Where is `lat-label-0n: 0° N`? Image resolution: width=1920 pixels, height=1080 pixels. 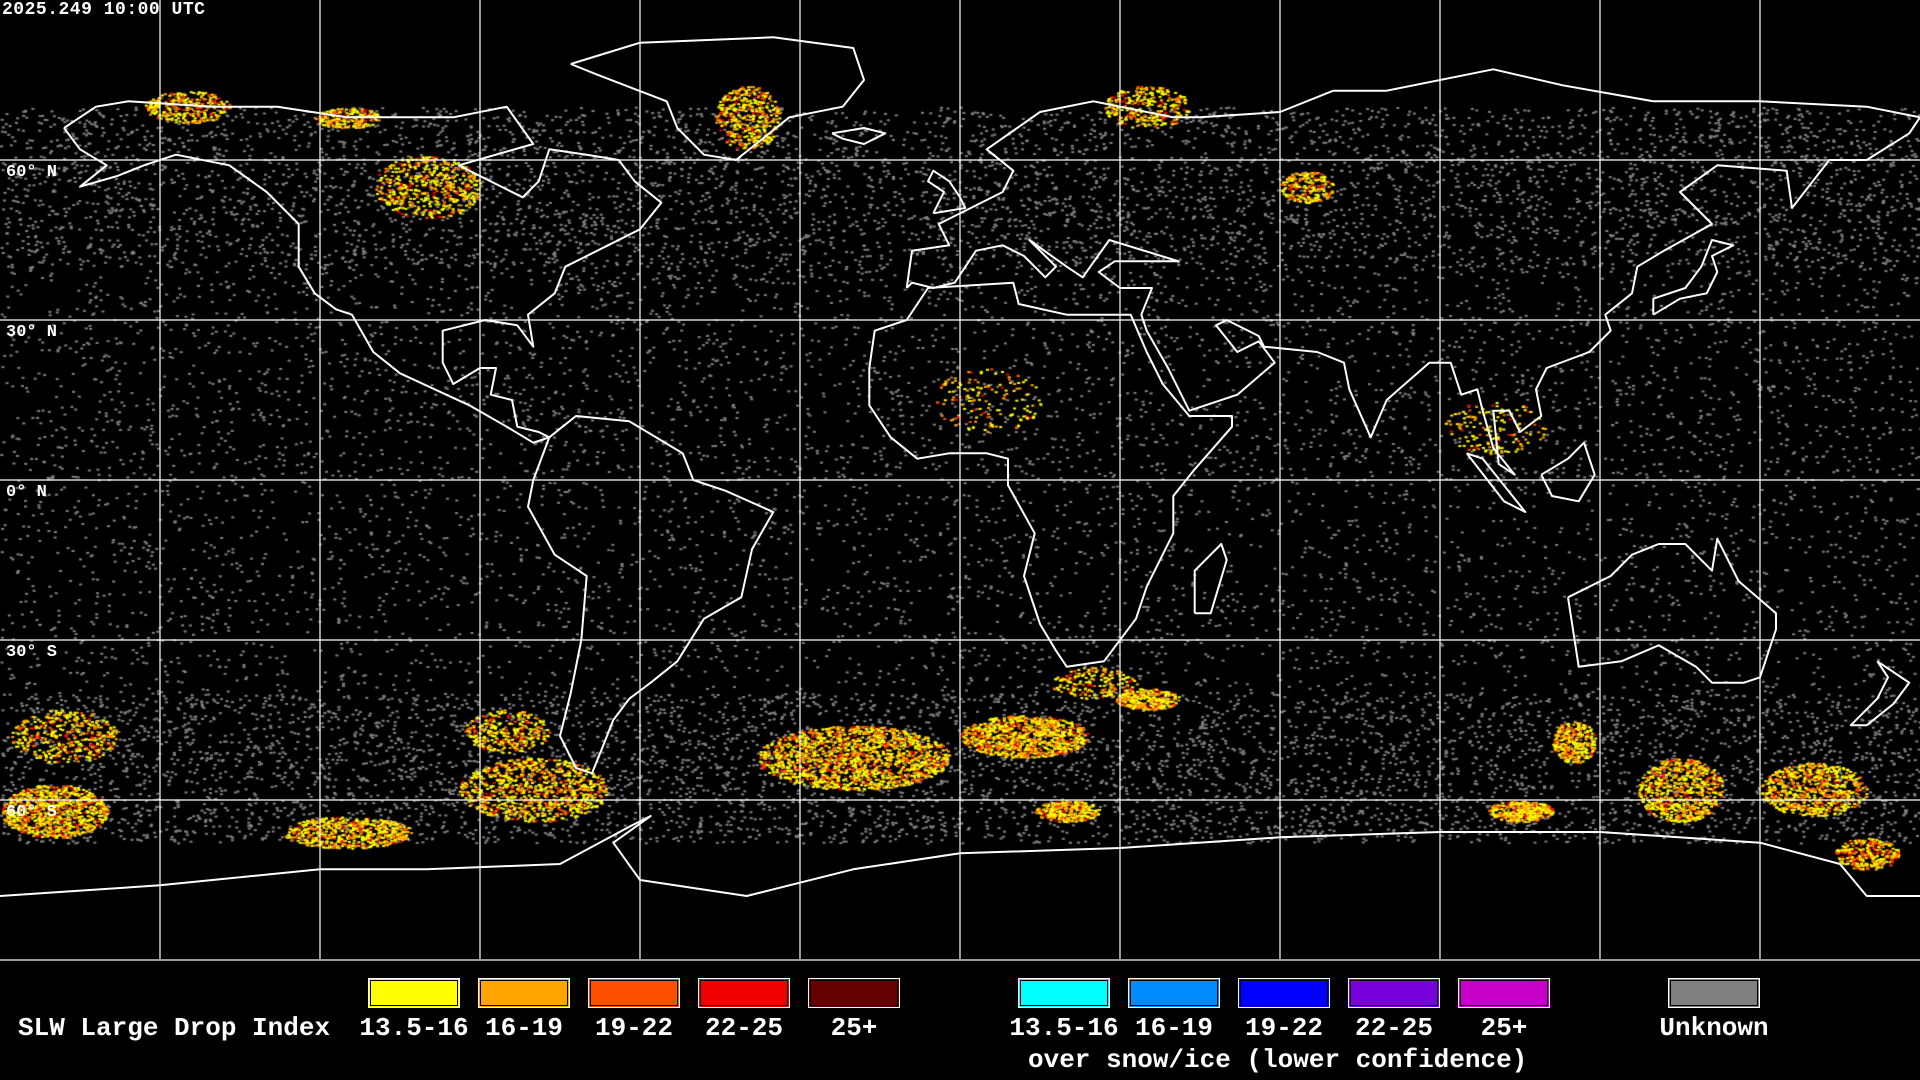 lat-label-0n: 0° N is located at coordinates (26, 492).